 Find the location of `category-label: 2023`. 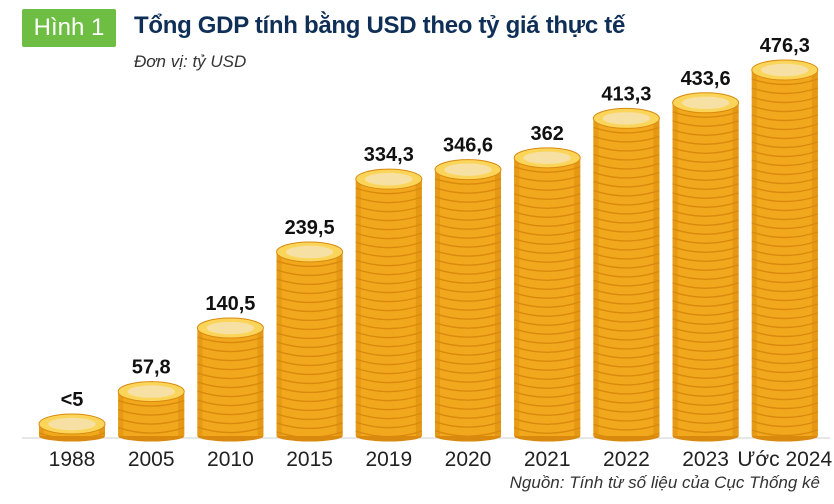

category-label: 2023 is located at coordinates (705, 459).